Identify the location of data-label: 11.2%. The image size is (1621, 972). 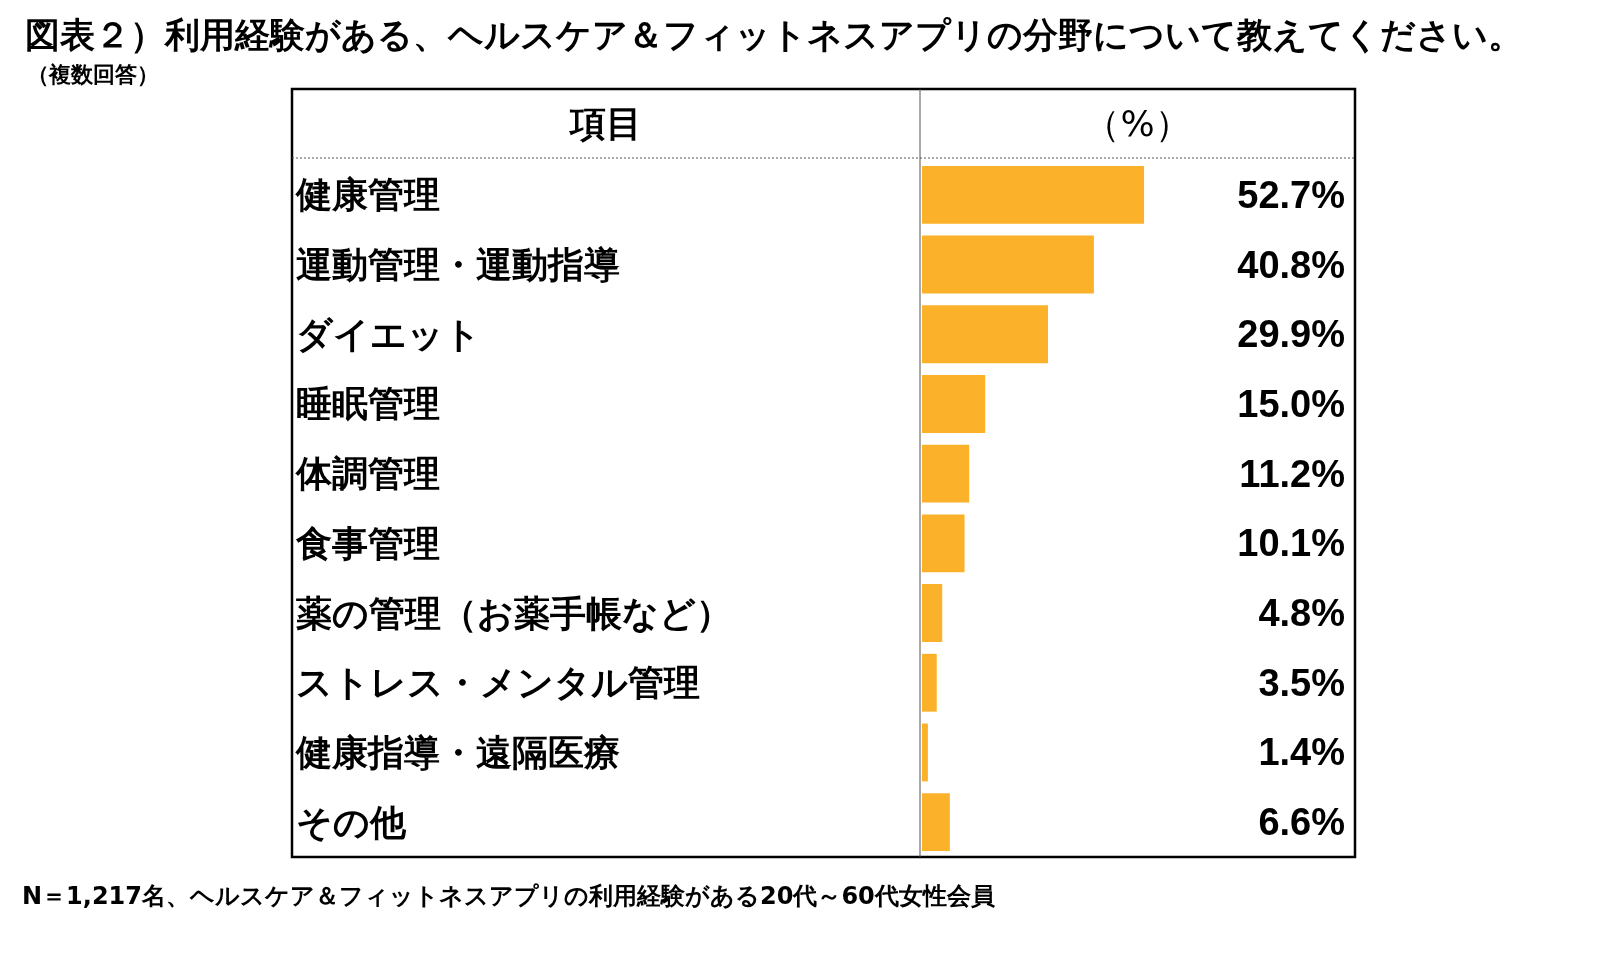
(1292, 473).